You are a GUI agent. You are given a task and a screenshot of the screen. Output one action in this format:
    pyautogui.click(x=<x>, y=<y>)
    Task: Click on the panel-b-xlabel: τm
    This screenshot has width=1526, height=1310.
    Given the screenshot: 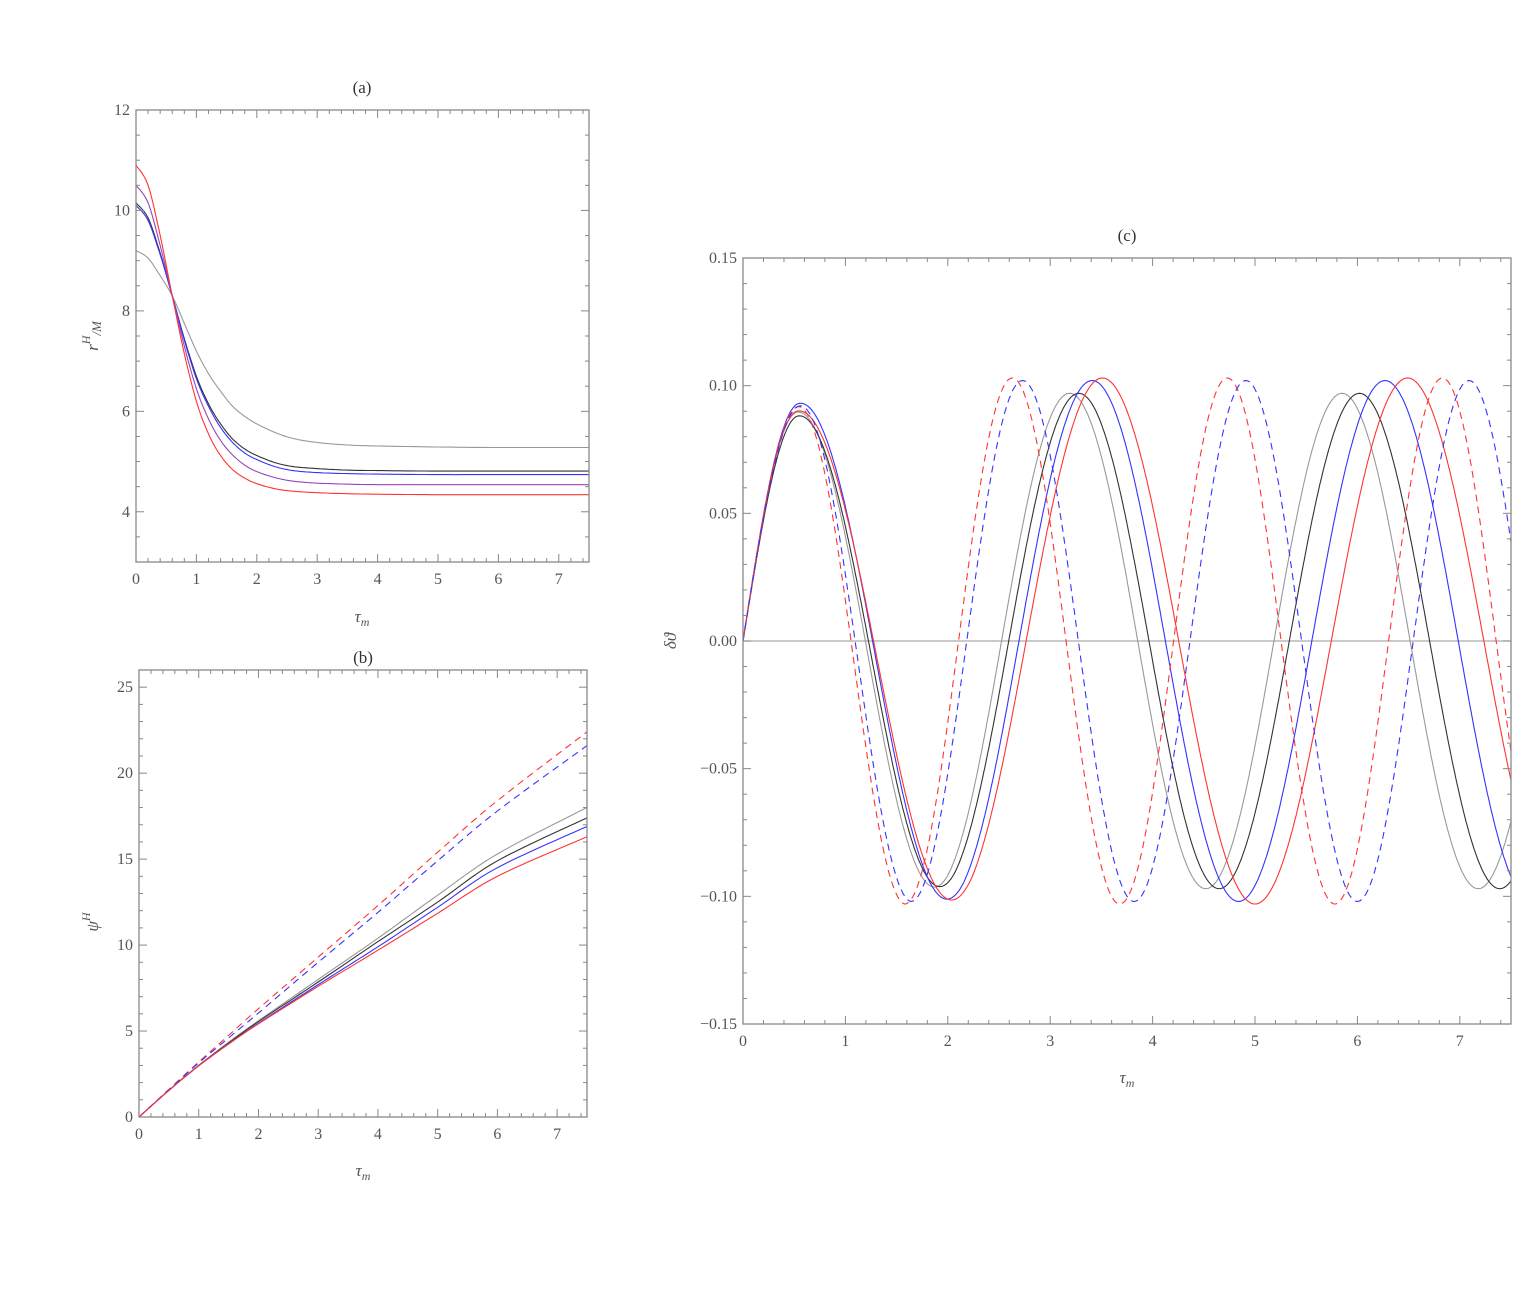 What is the action you would take?
    pyautogui.click(x=363, y=1172)
    